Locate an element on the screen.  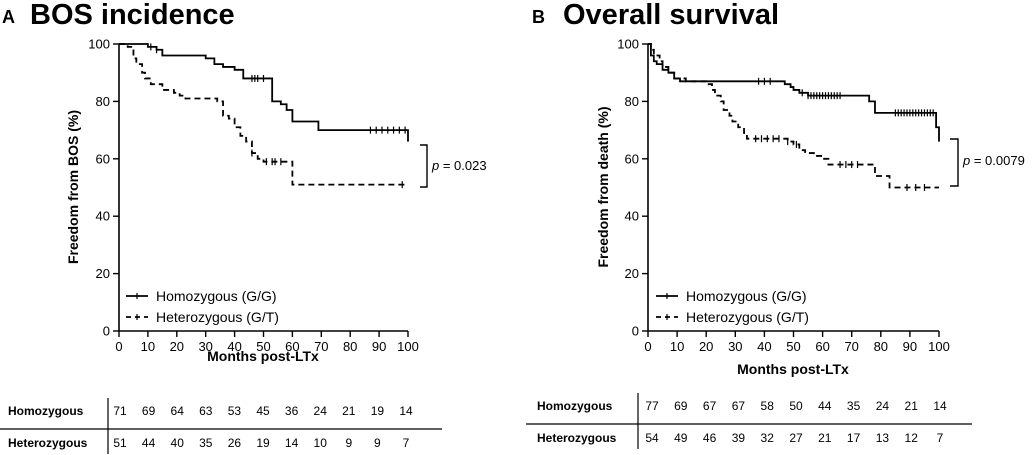
risk-value: 64 is located at coordinates (178, 411).